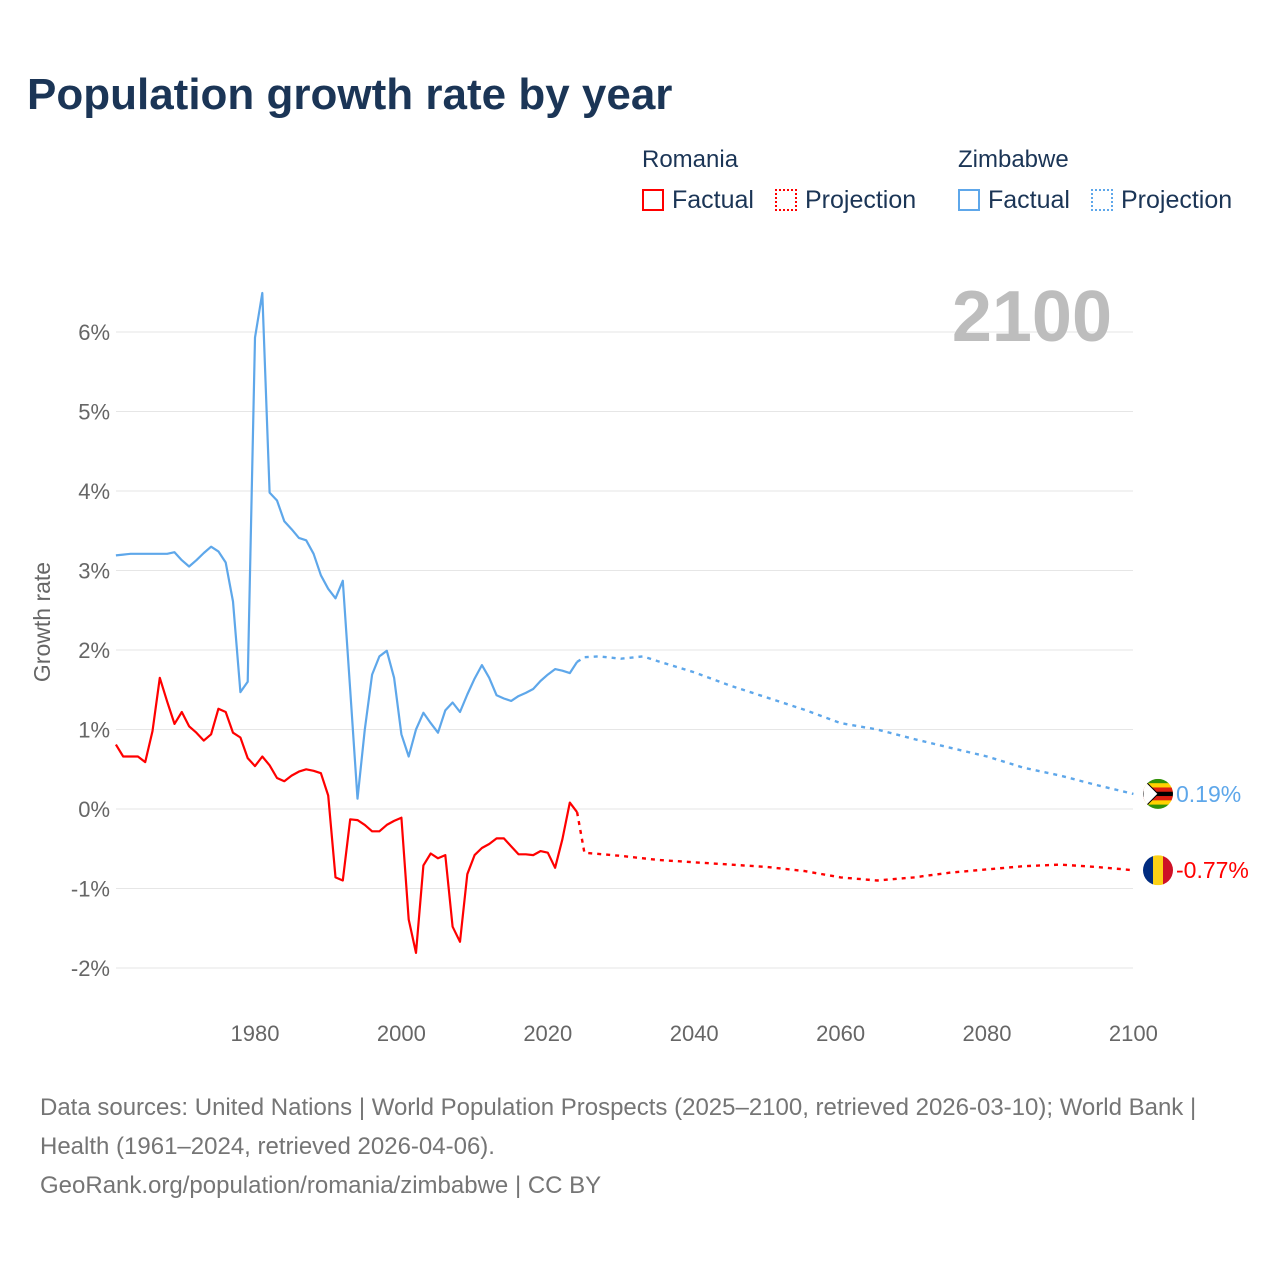 This screenshot has width=1280, height=1280. What do you see at coordinates (547, 1033) in the screenshot?
I see `x-tick-label: 2020` at bounding box center [547, 1033].